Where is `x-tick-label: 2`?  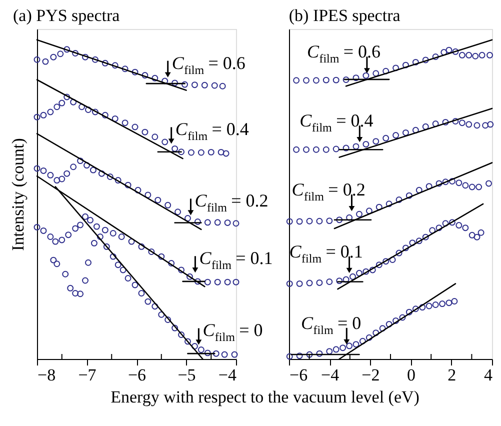 x-tick-label: 2 is located at coordinates (452, 375).